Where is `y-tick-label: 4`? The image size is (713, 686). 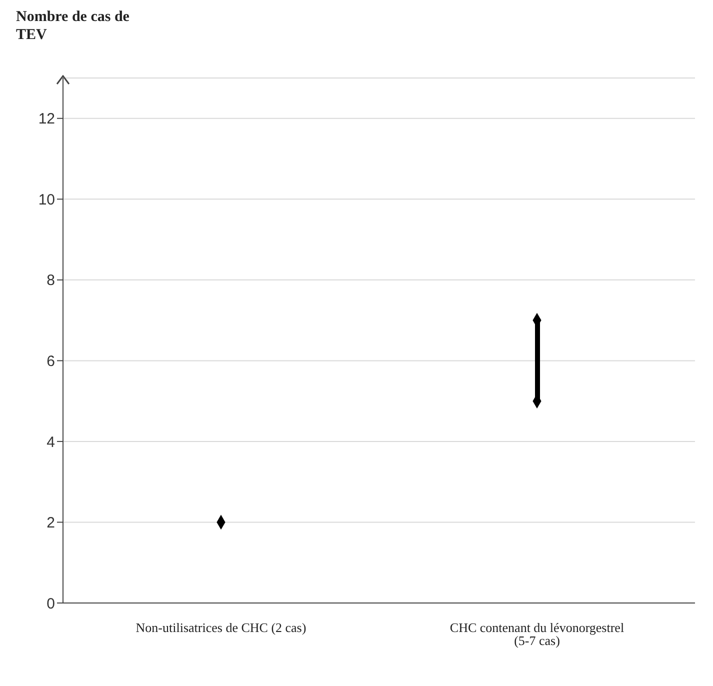 y-tick-label: 4 is located at coordinates (50, 442).